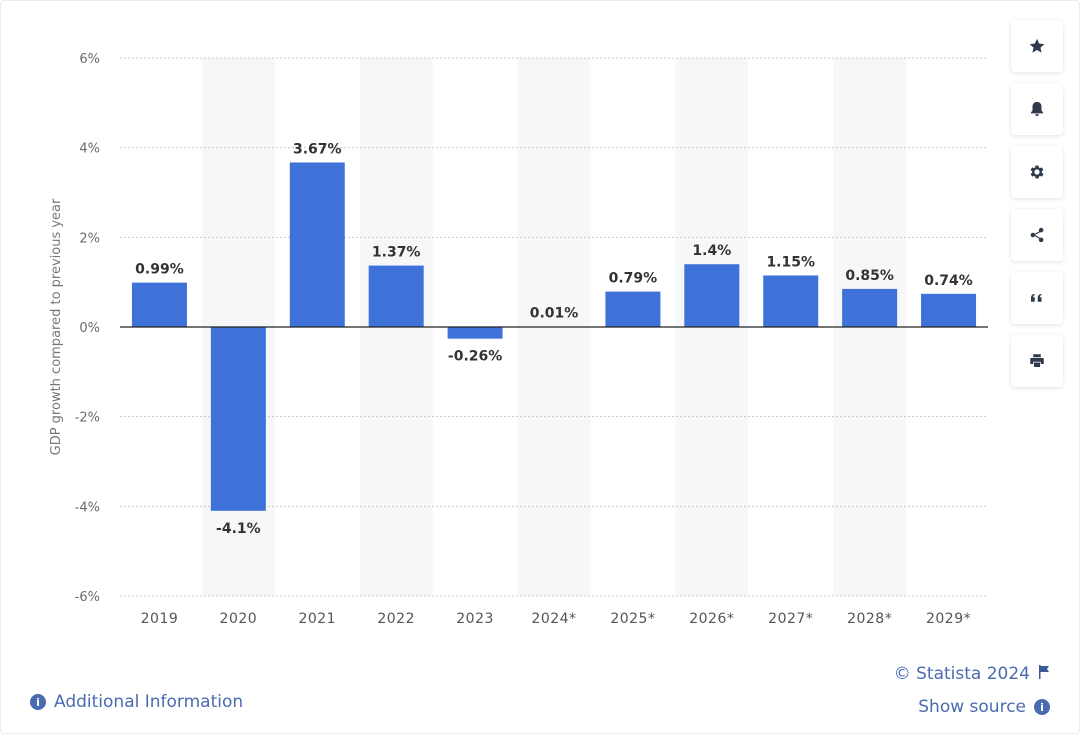 The image size is (1080, 734). What do you see at coordinates (160, 619) in the screenshot?
I see `x-tick-label: 2019` at bounding box center [160, 619].